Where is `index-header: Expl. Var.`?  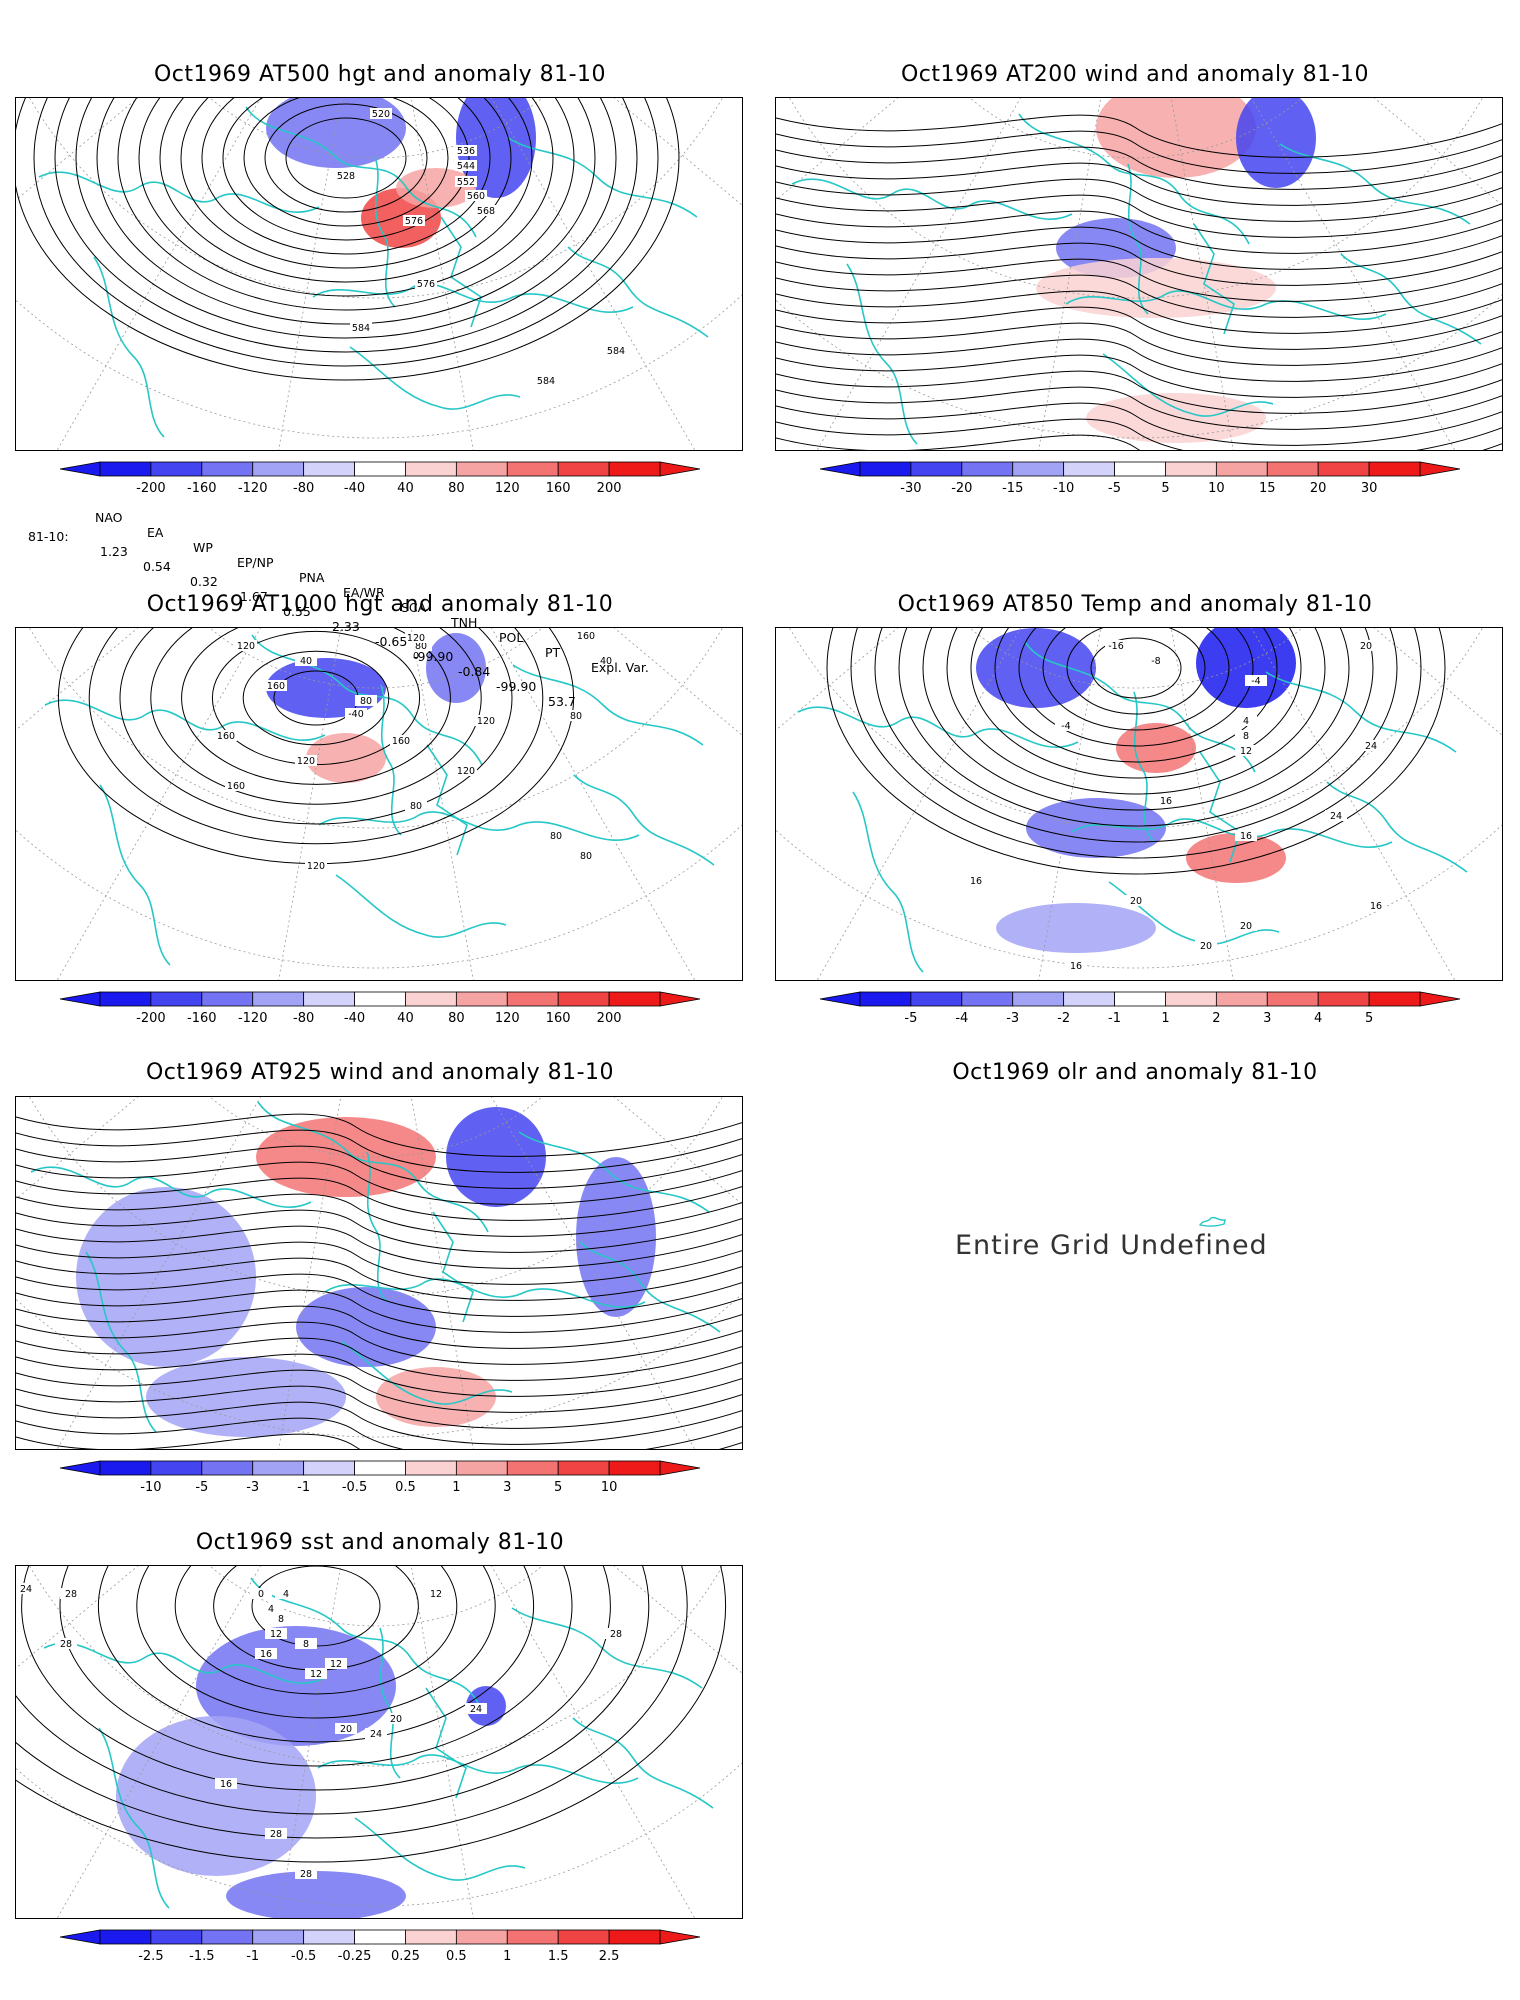
index-header: Expl. Var. is located at coordinates (620, 667).